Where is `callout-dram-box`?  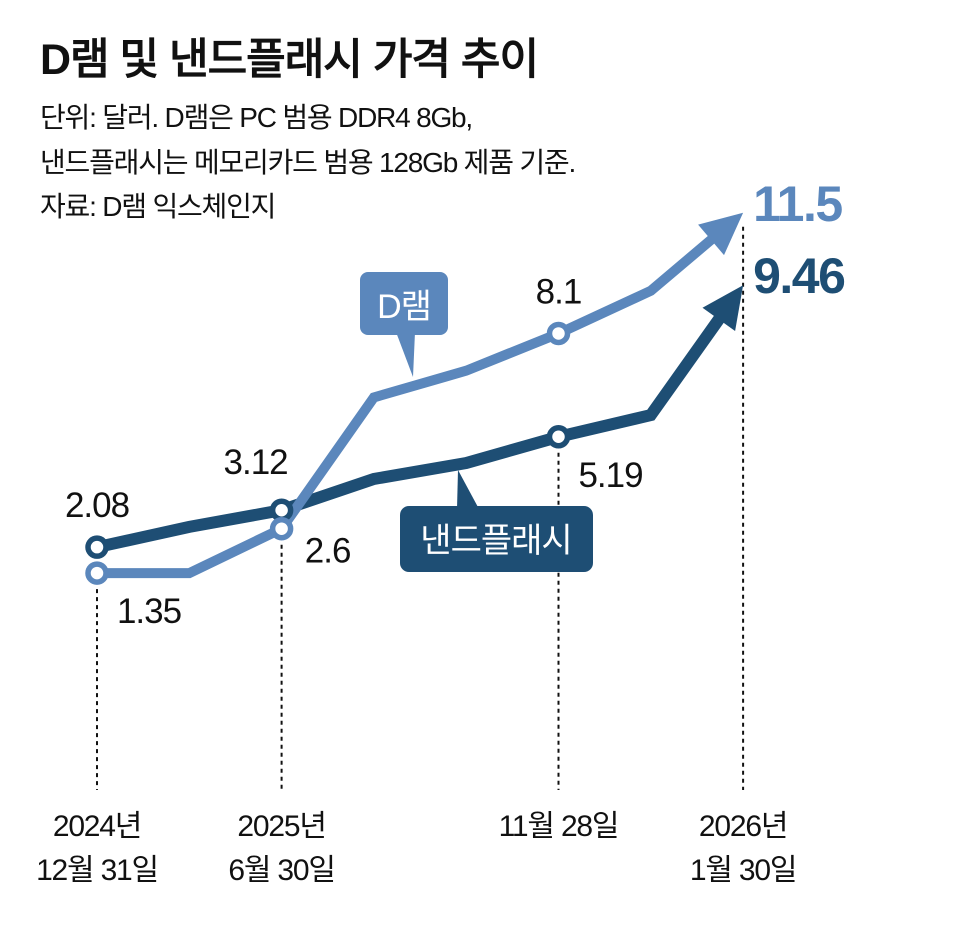
callout-dram-box is located at coordinates (404, 303).